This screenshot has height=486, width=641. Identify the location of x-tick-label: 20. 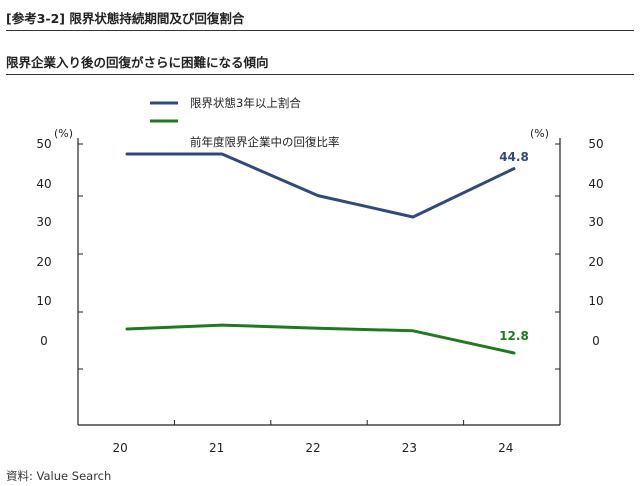
(120, 448).